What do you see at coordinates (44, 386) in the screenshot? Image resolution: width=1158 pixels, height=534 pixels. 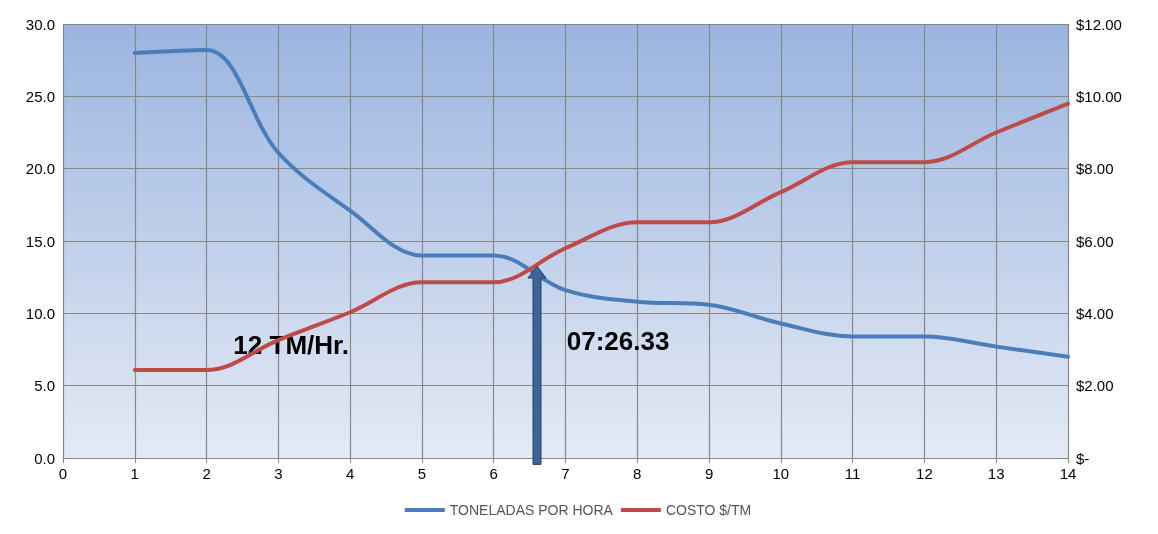 I see `y-tick-label: 5.0` at bounding box center [44, 386].